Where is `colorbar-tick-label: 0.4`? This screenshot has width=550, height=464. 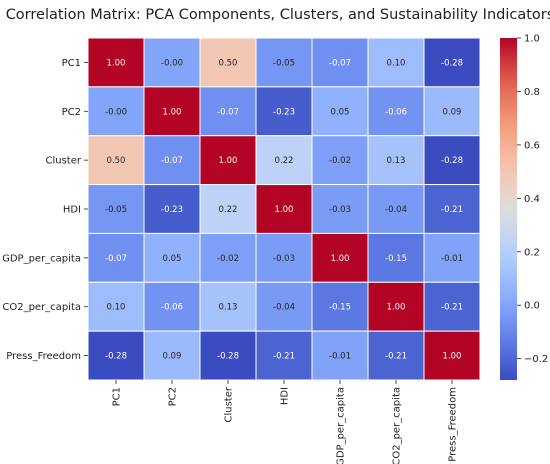 colorbar-tick-label: 0.4 is located at coordinates (532, 199).